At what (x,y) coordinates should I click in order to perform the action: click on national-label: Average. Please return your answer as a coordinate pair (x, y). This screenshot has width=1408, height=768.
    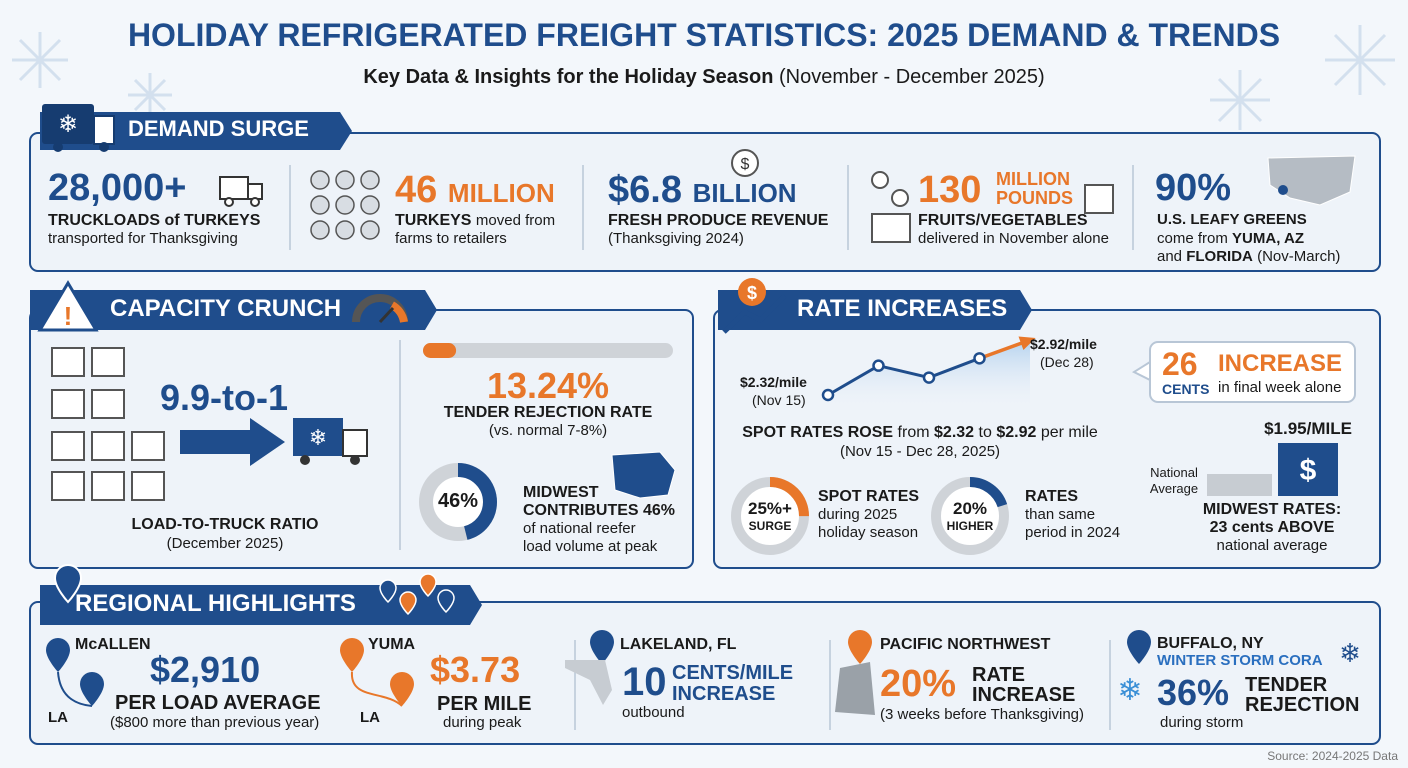
    Looking at the image, I should click on (1174, 488).